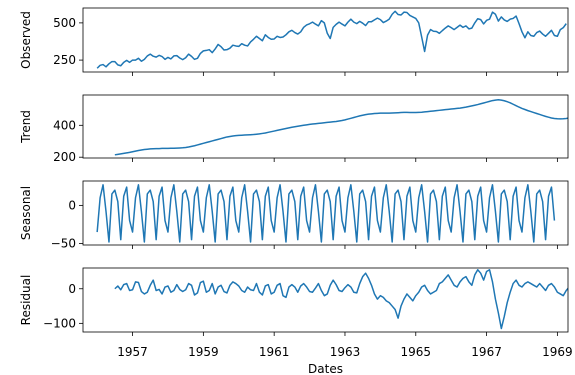  What do you see at coordinates (26, 213) in the screenshot?
I see `seasonal-y-axis-label: Seasonal` at bounding box center [26, 213].